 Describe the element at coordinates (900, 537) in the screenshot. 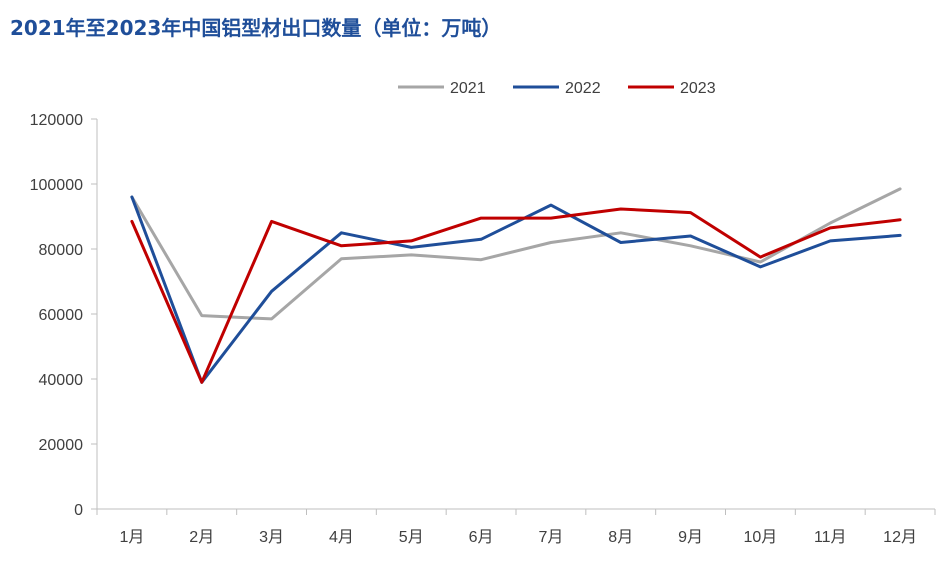

I see `x-tick-label: 12月` at that location.